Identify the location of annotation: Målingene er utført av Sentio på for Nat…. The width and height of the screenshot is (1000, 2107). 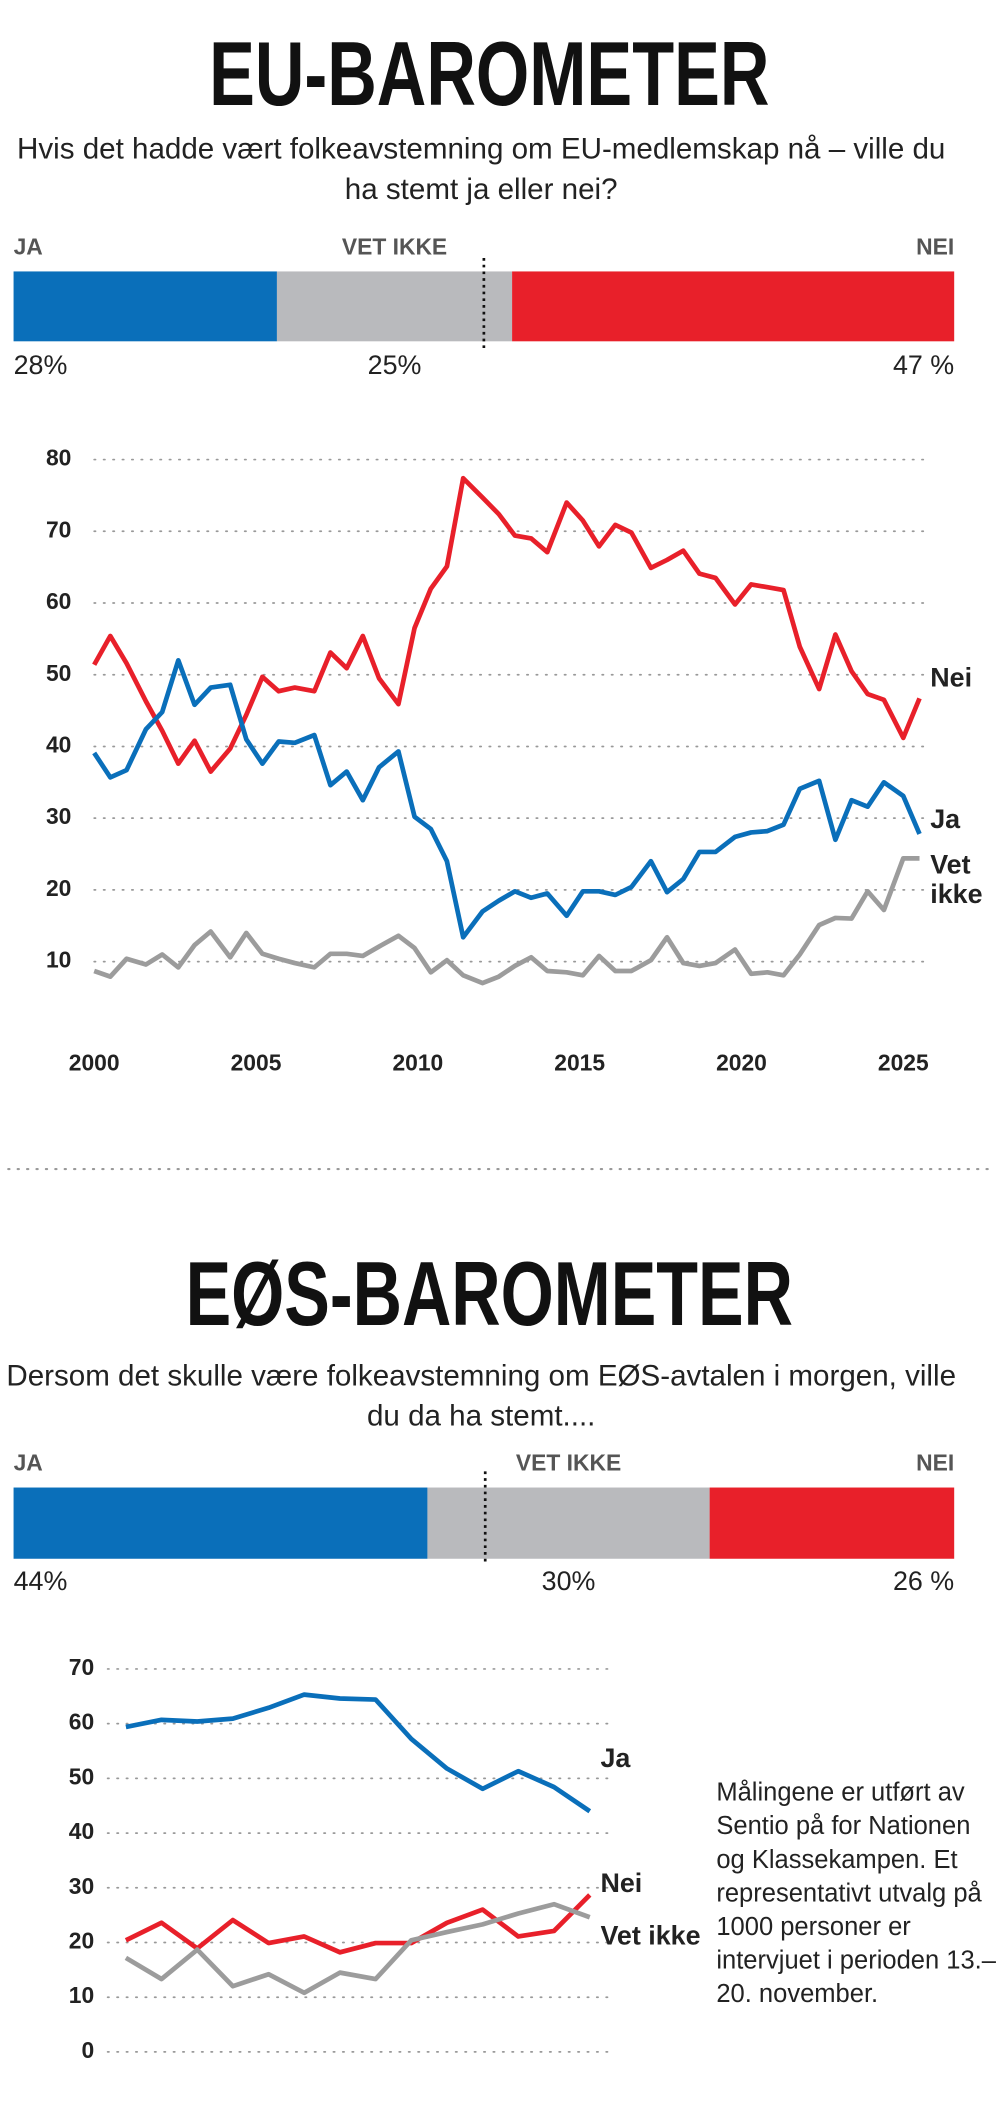
(856, 1894).